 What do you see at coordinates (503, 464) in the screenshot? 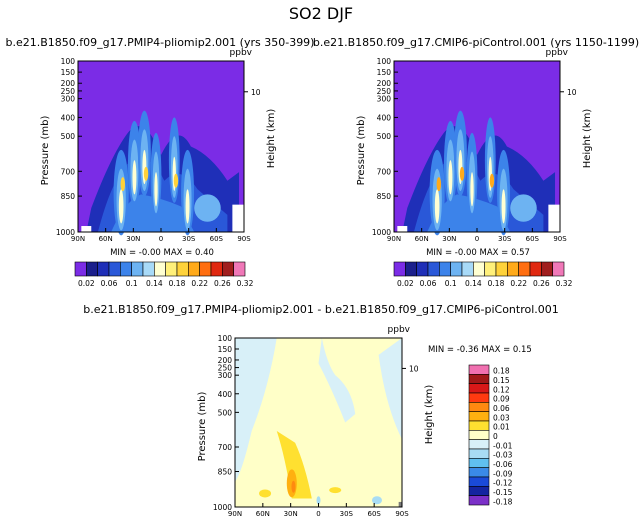
I see `colorbar-label: -0.06` at bounding box center [503, 464].